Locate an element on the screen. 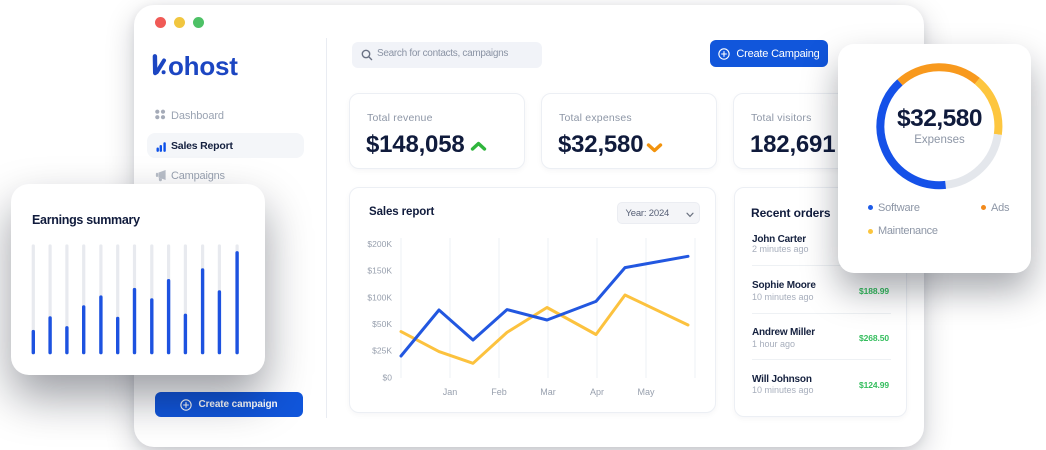 The image size is (1046, 450). svg-text: $100K is located at coordinates (379, 297).